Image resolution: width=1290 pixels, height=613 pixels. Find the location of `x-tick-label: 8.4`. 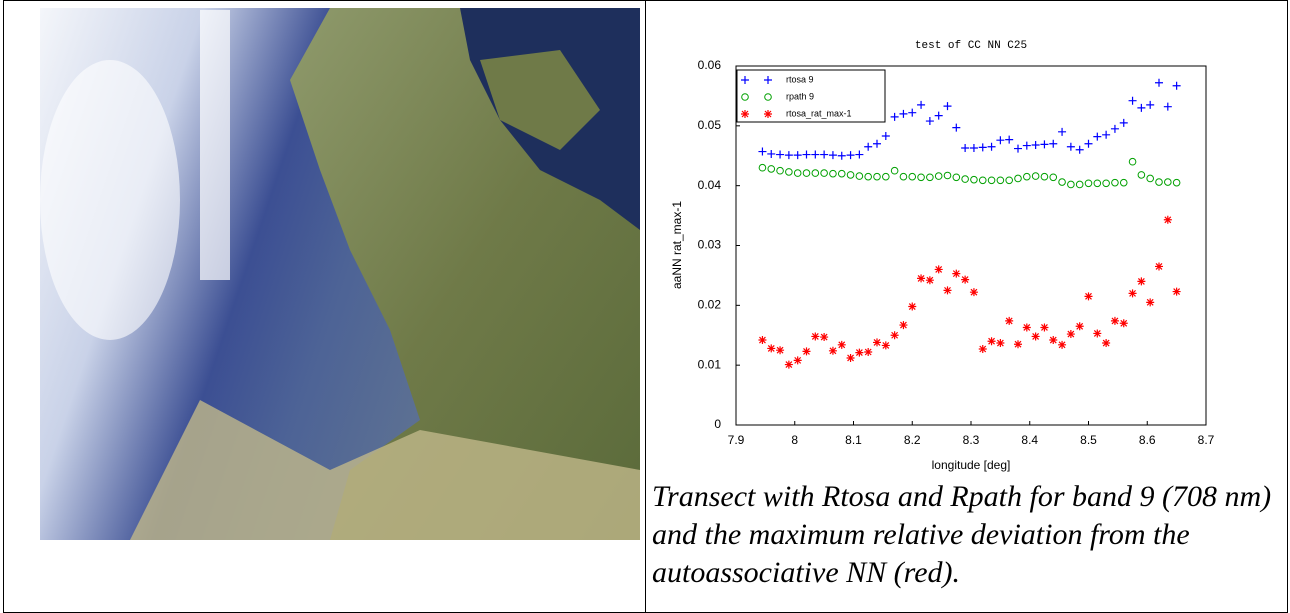

x-tick-label: 8.4 is located at coordinates (1029, 440).